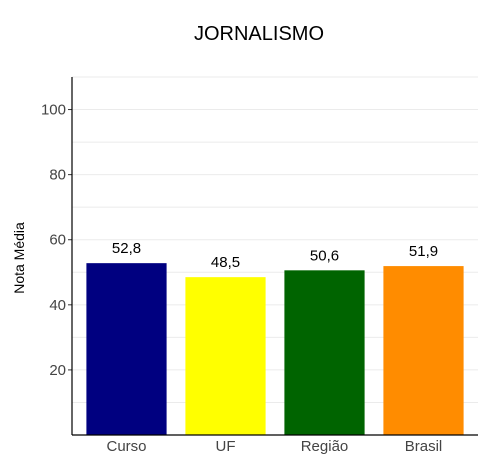 This screenshot has width=478, height=455. I want to click on x-tick-label: Região, so click(325, 446).